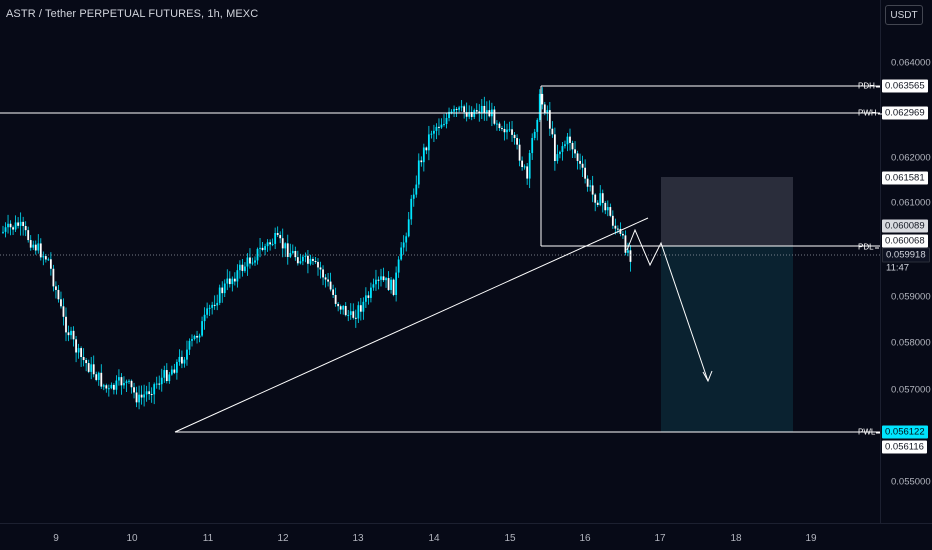 The width and height of the screenshot is (932, 550). What do you see at coordinates (904, 447) in the screenshot?
I see `pwl-secondary-label: 0.056116` at bounding box center [904, 447].